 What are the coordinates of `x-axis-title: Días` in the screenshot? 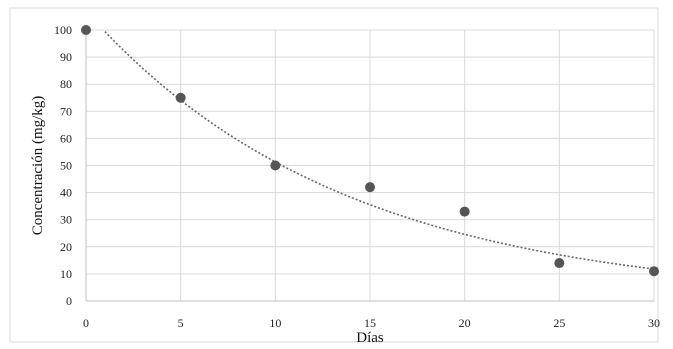 It's located at (370, 338).